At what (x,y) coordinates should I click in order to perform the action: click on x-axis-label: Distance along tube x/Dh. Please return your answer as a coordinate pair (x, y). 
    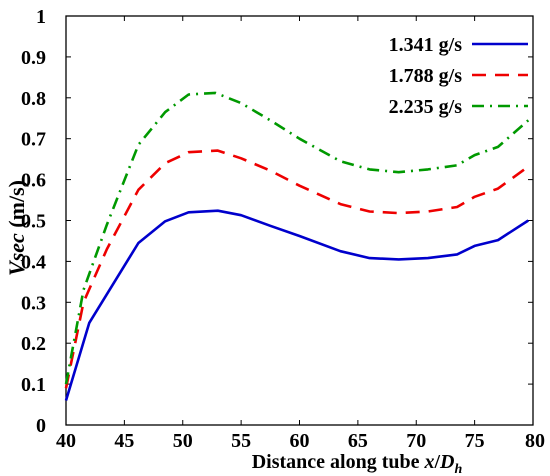
    Looking at the image, I should click on (357, 463).